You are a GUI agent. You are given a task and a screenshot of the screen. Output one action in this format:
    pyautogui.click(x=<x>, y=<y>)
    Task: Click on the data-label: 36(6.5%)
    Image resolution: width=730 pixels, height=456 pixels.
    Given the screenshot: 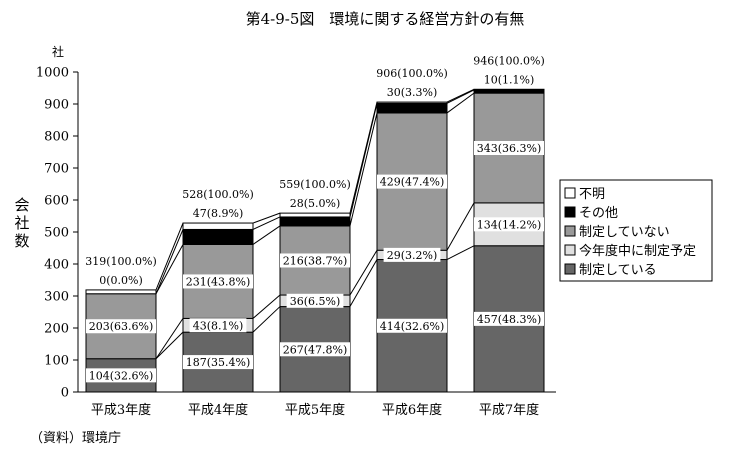 What is the action you would take?
    pyautogui.click(x=315, y=301)
    